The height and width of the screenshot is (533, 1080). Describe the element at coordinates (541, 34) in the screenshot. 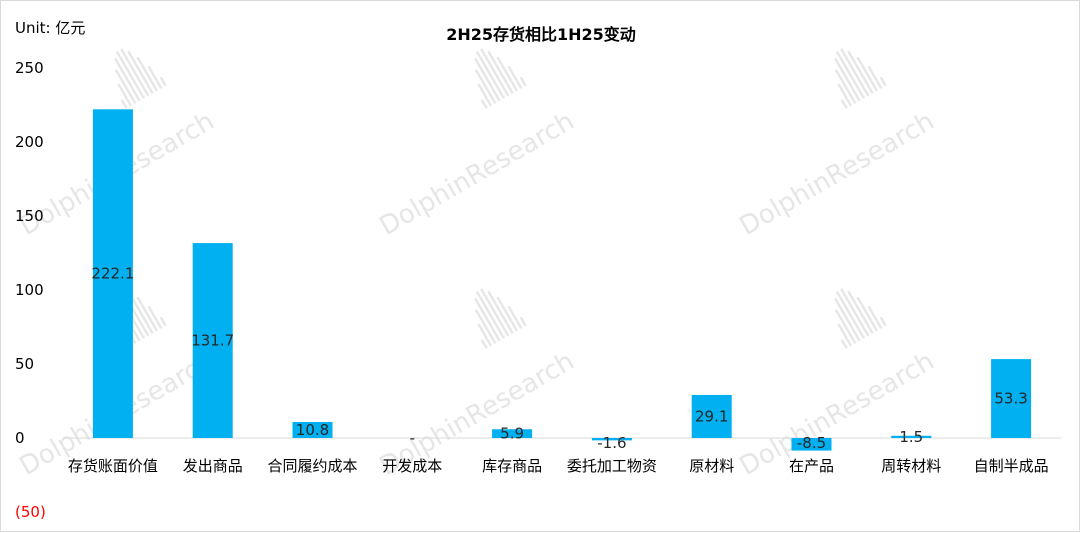

I see `chart-title: 2H25存货相比1H25变动` at that location.